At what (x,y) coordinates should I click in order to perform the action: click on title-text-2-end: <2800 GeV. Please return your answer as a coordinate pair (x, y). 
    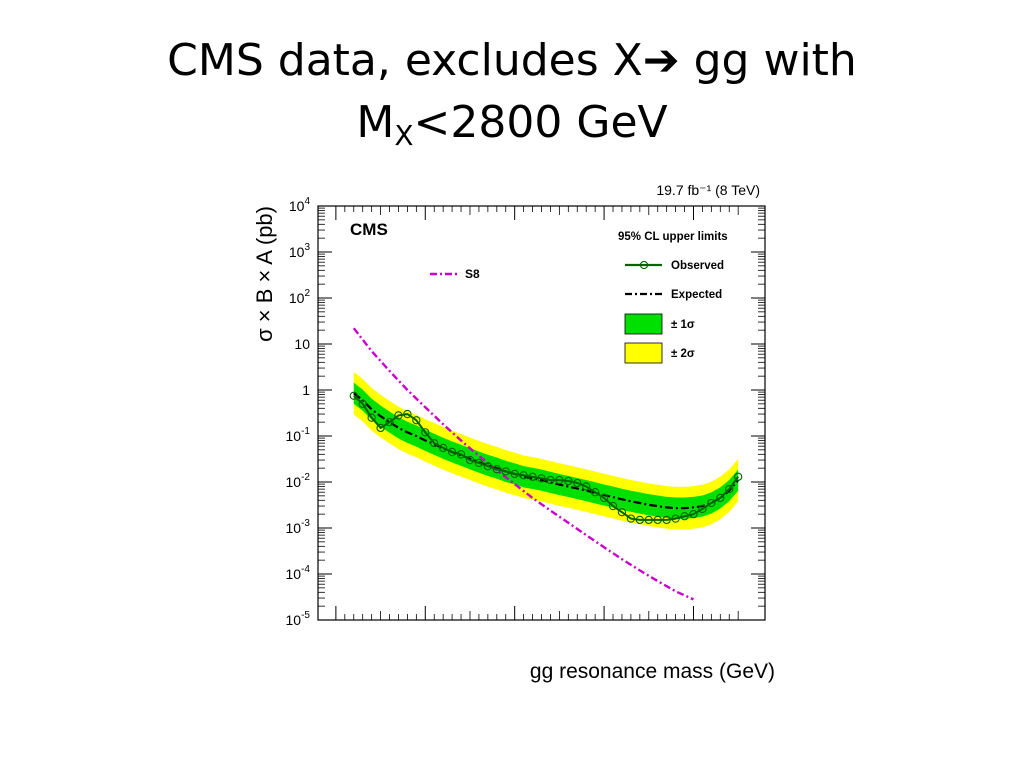
    Looking at the image, I should click on (540, 122).